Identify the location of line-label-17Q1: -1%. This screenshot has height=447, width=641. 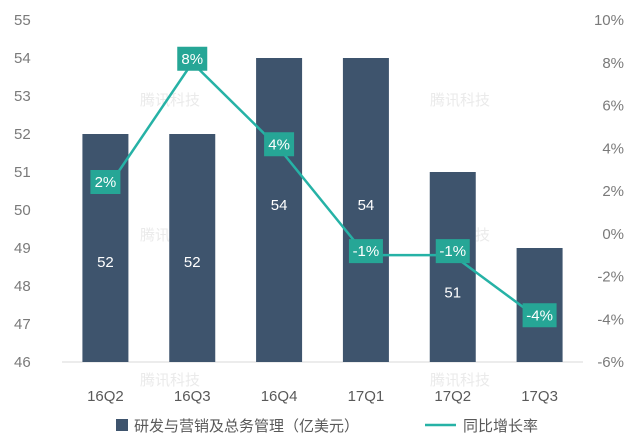
(365, 251).